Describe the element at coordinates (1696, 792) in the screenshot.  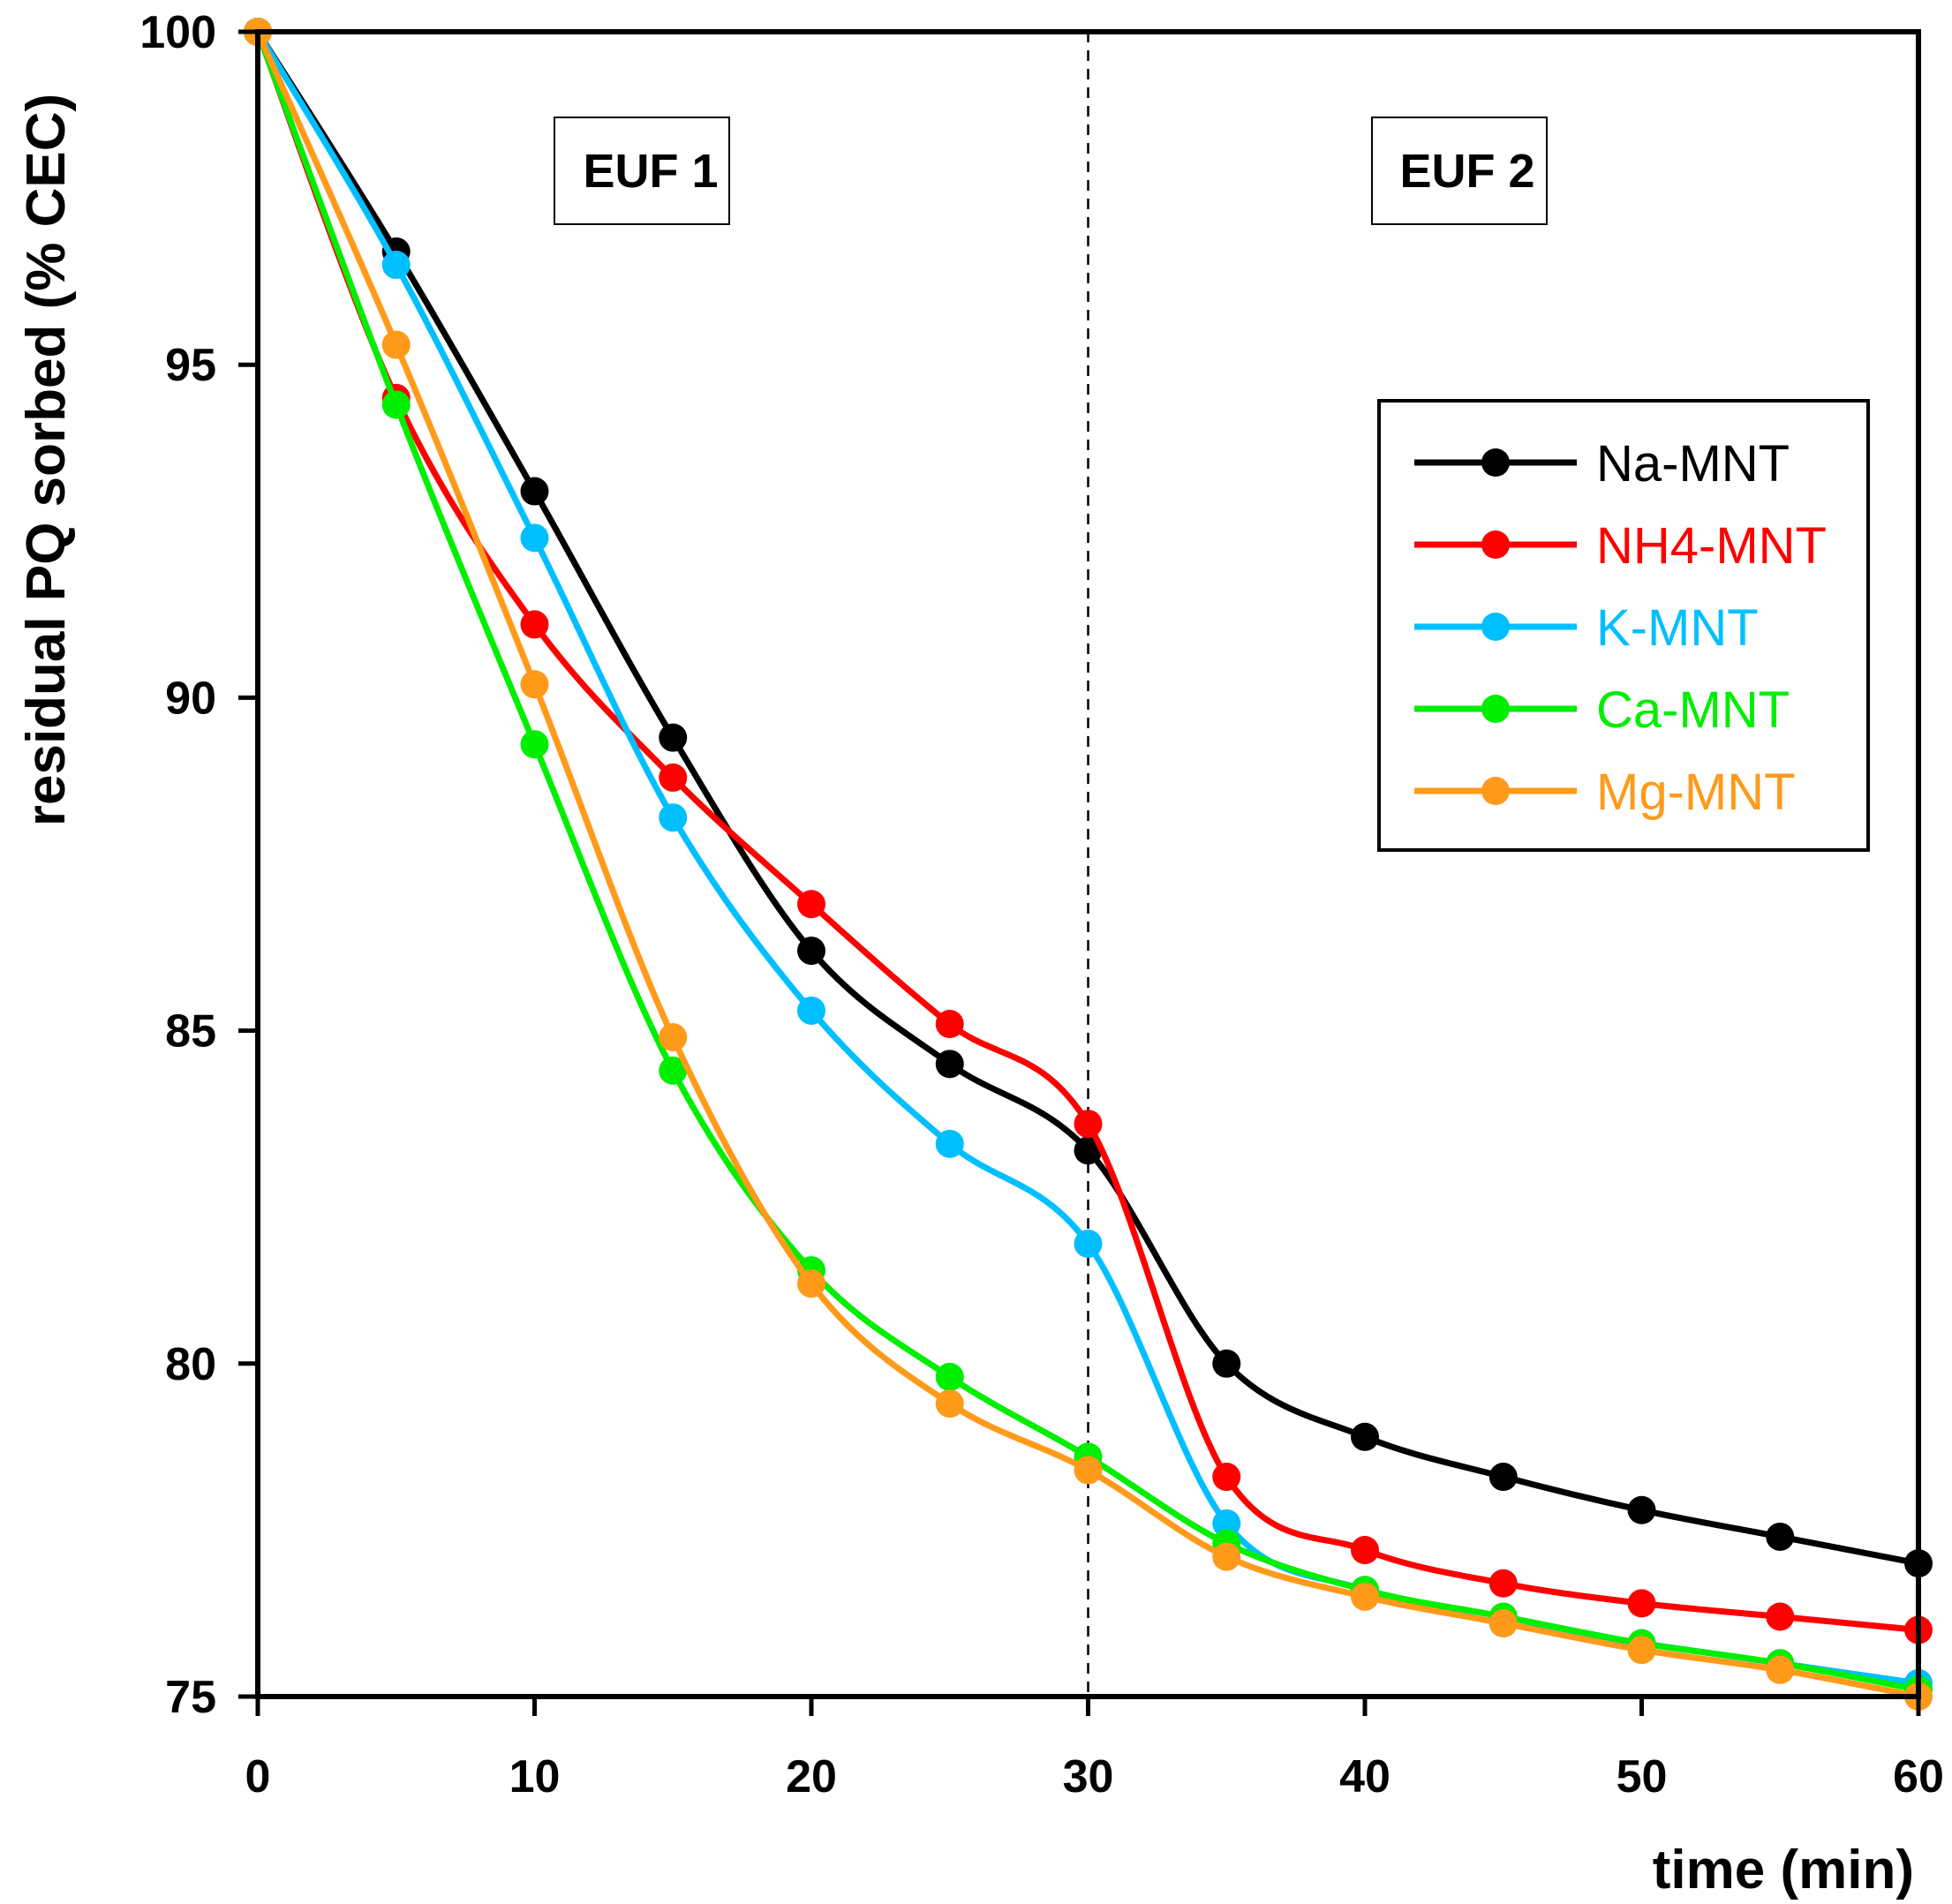
I see `legend-label: Mg-MNT` at that location.